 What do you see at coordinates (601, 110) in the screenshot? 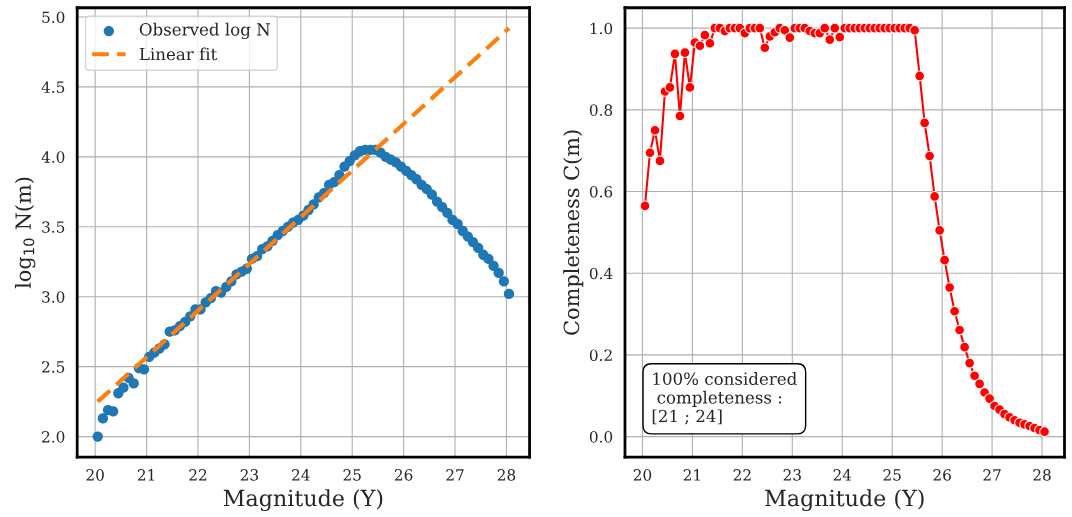
I see `y-tick-label: 0.8` at bounding box center [601, 110].